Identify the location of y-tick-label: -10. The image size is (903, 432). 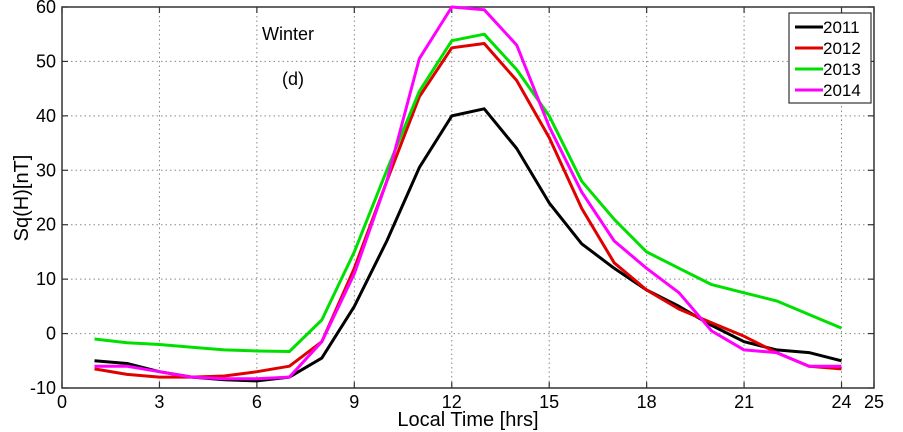
(43, 388).